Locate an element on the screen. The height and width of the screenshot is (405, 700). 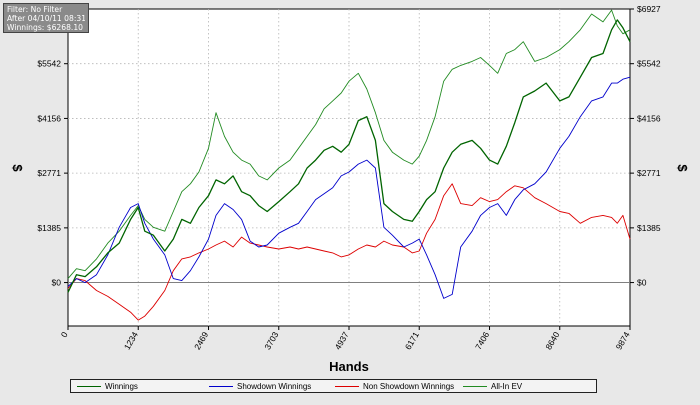
y-tick-label-right: $4156 is located at coordinates (649, 118).